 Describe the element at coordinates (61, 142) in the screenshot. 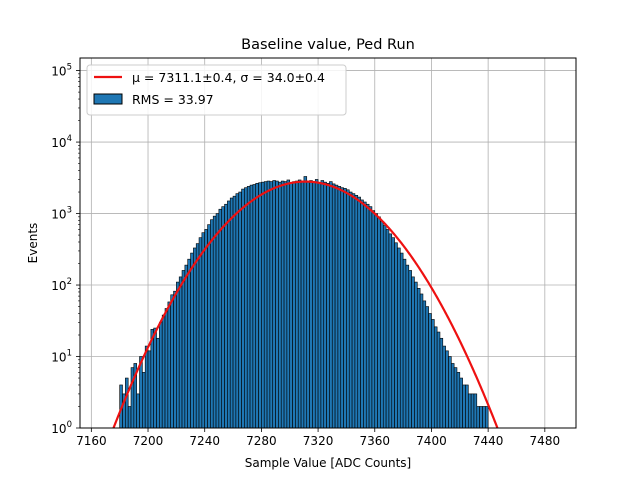

I see `y-tick-label: 10⁴` at that location.